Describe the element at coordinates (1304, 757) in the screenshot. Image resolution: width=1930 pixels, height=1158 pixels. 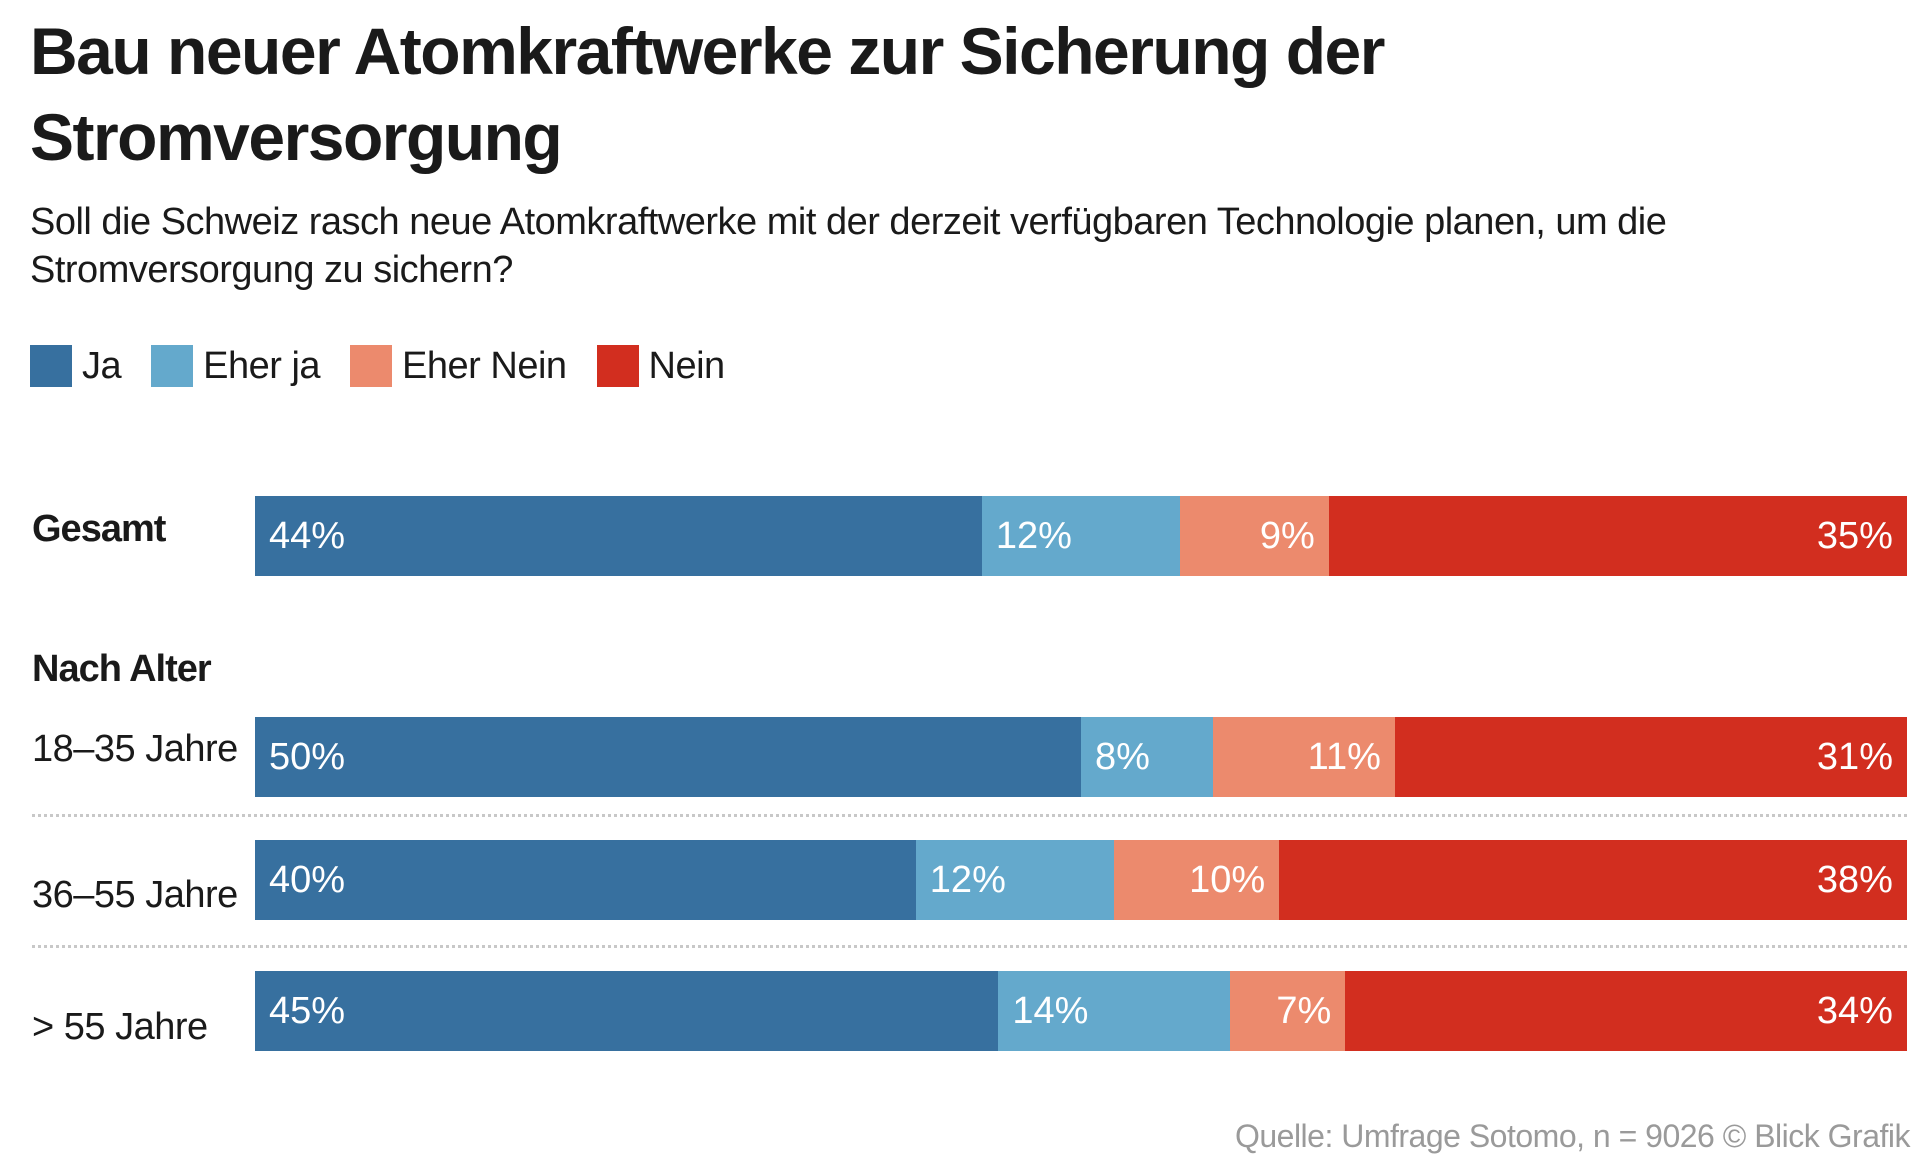
I see `bar-segment-eher-nein: 11%` at that location.